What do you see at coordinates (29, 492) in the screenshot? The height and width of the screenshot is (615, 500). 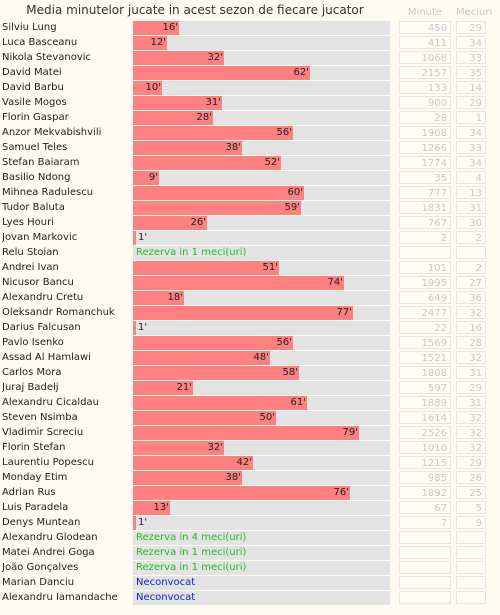 I see `player-name: Adrian Rus` at bounding box center [29, 492].